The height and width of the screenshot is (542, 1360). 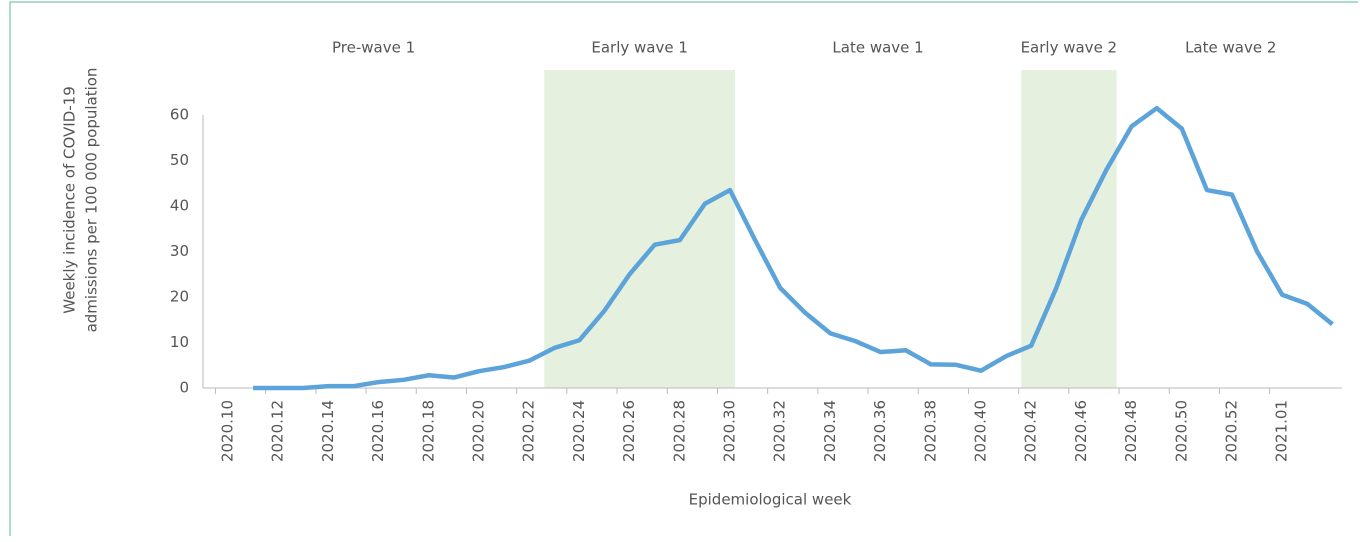 I want to click on y-tick-label: 60, so click(x=179, y=115).